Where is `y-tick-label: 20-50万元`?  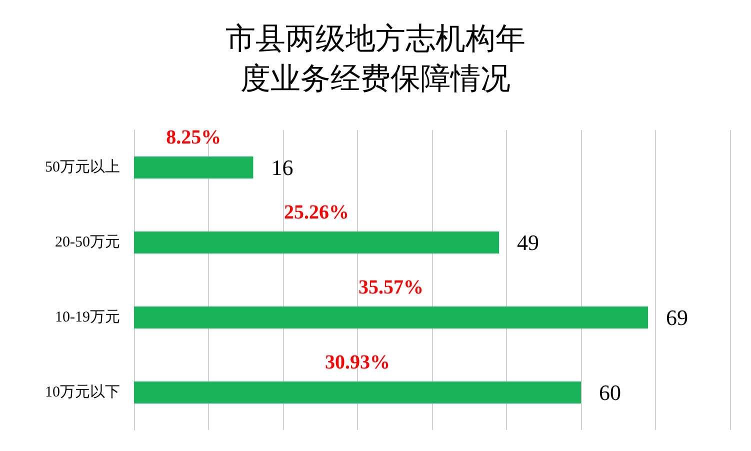
y-tick-label: 20-50万元 is located at coordinates (87, 242).